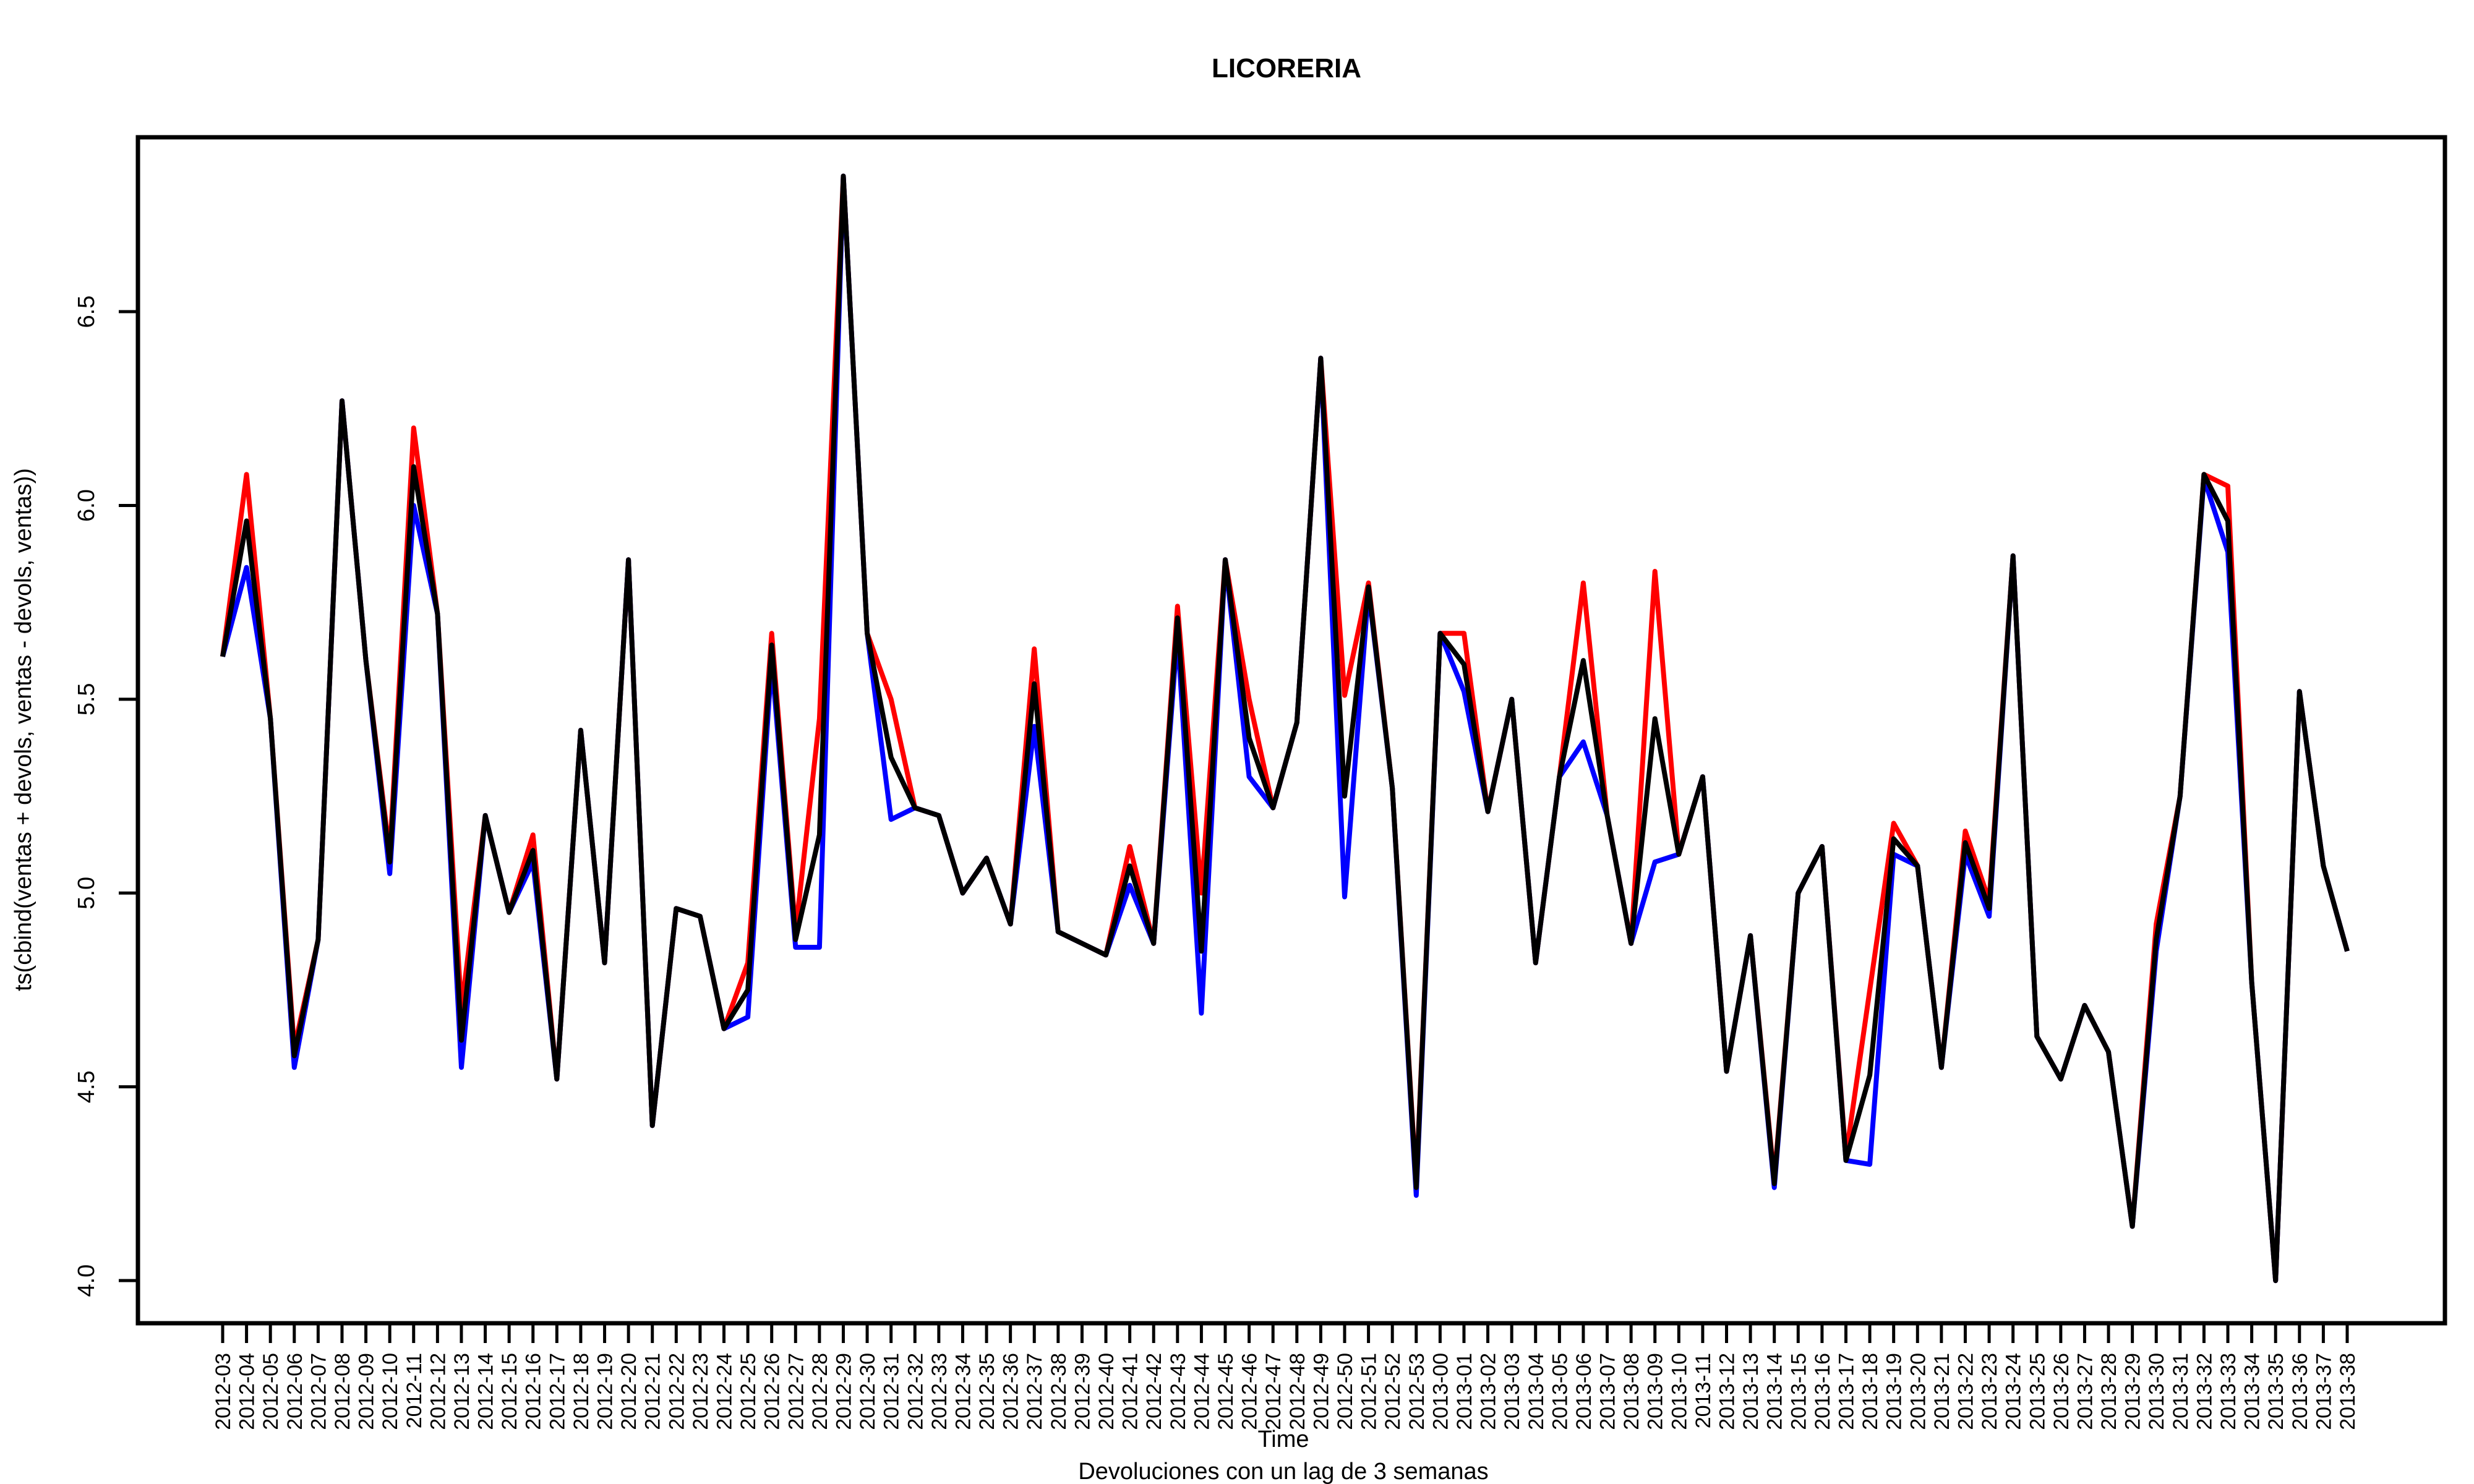 The image size is (2474, 1484). Describe the element at coordinates (87, 1086) in the screenshot. I see `y-tick-label: 4.5` at that location.